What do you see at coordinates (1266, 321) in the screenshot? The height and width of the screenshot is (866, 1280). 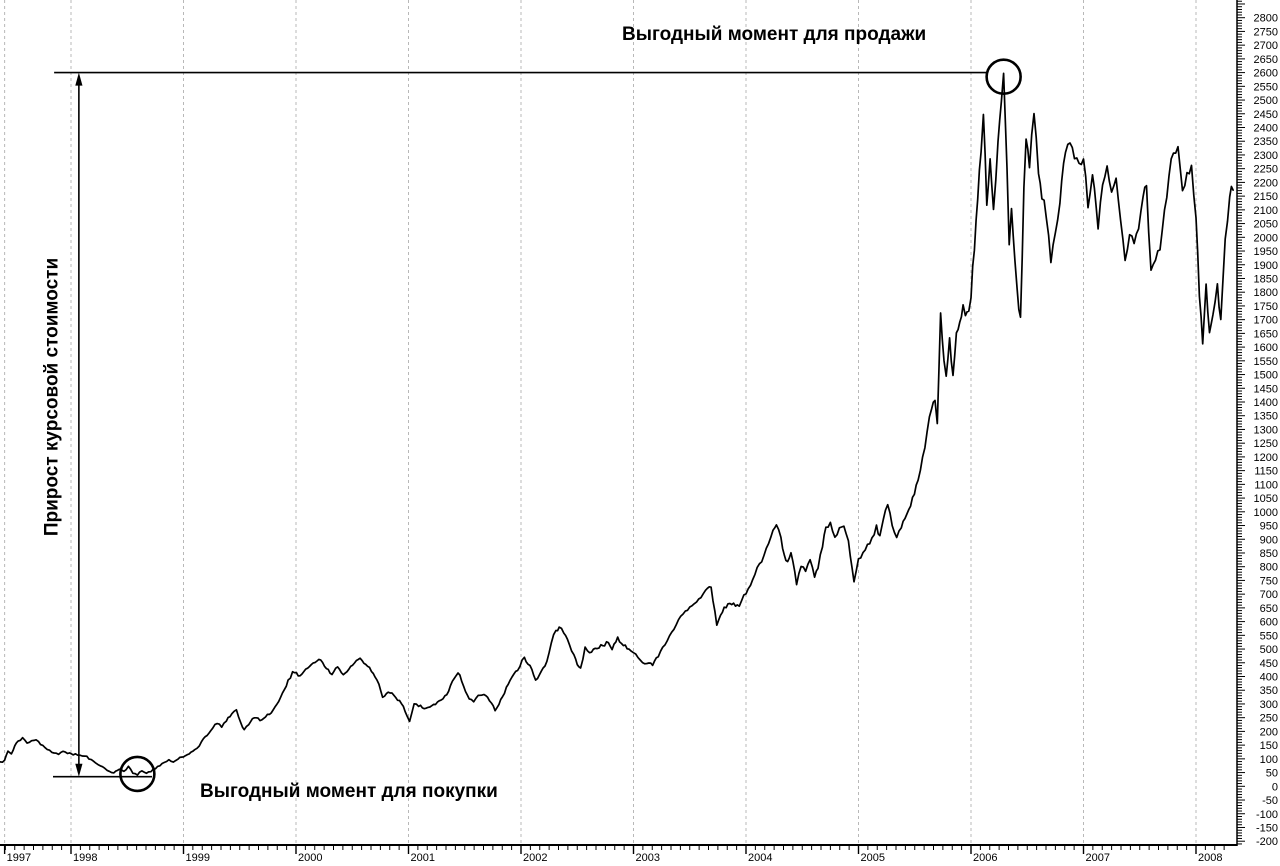 I see `axis-tick-label: 1700` at bounding box center [1266, 321].